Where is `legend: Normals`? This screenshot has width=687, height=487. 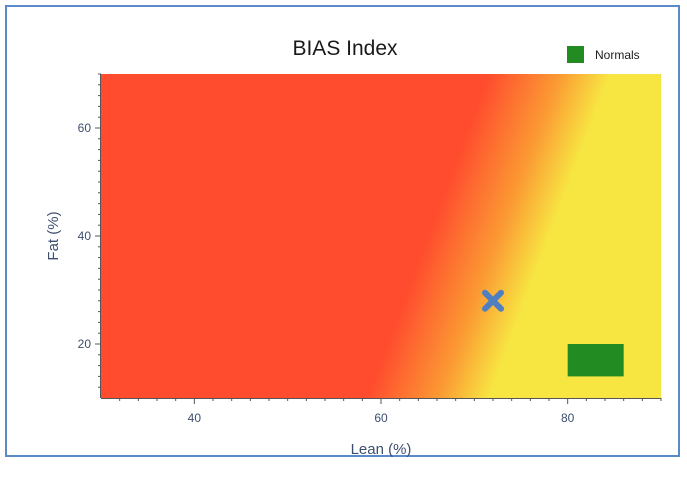
legend: Normals is located at coordinates (603, 54).